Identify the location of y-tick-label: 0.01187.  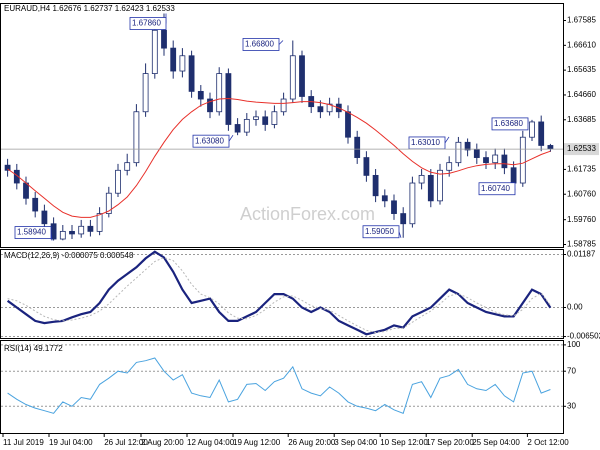
(581, 254).